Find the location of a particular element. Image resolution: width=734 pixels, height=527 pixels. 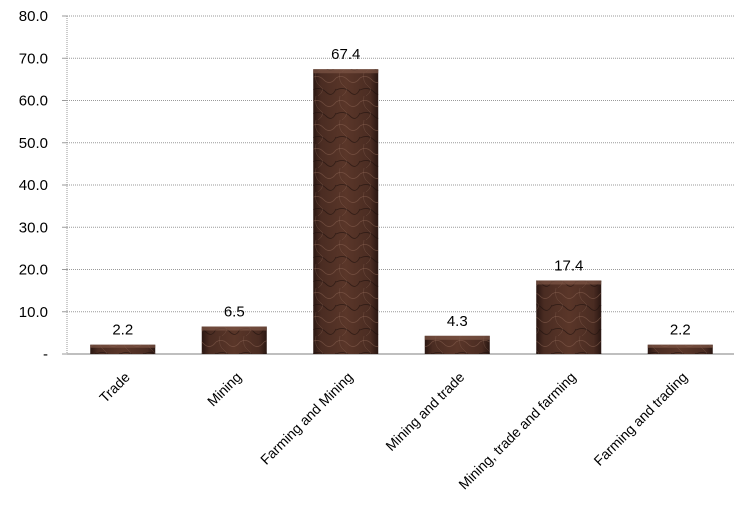

category-label: Trade is located at coordinates (114, 387).